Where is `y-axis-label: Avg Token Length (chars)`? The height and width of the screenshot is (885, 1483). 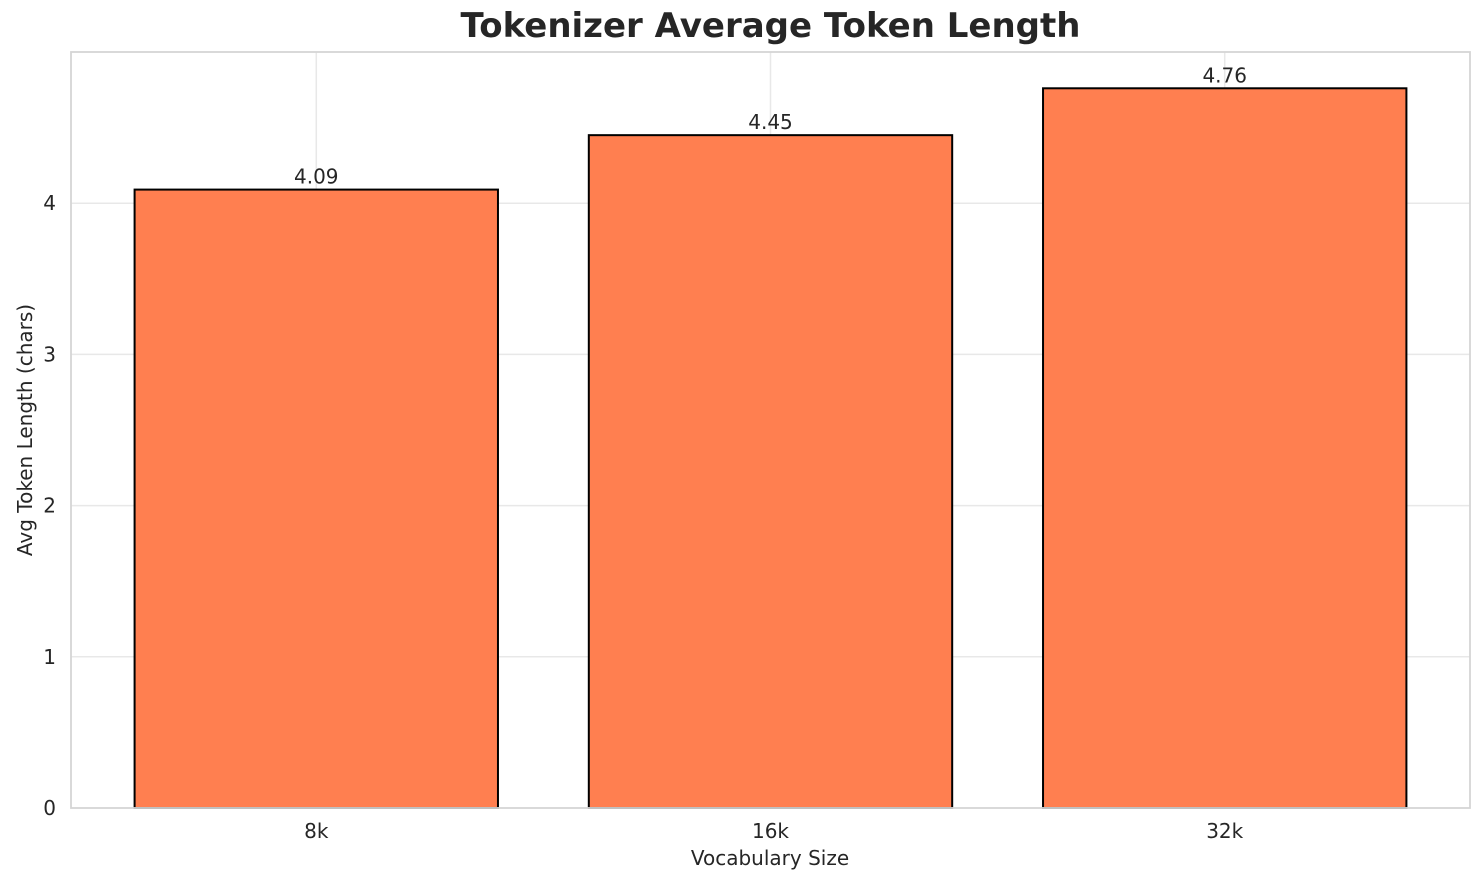
y-axis-label: Avg Token Length (chars) is located at coordinates (25, 430).